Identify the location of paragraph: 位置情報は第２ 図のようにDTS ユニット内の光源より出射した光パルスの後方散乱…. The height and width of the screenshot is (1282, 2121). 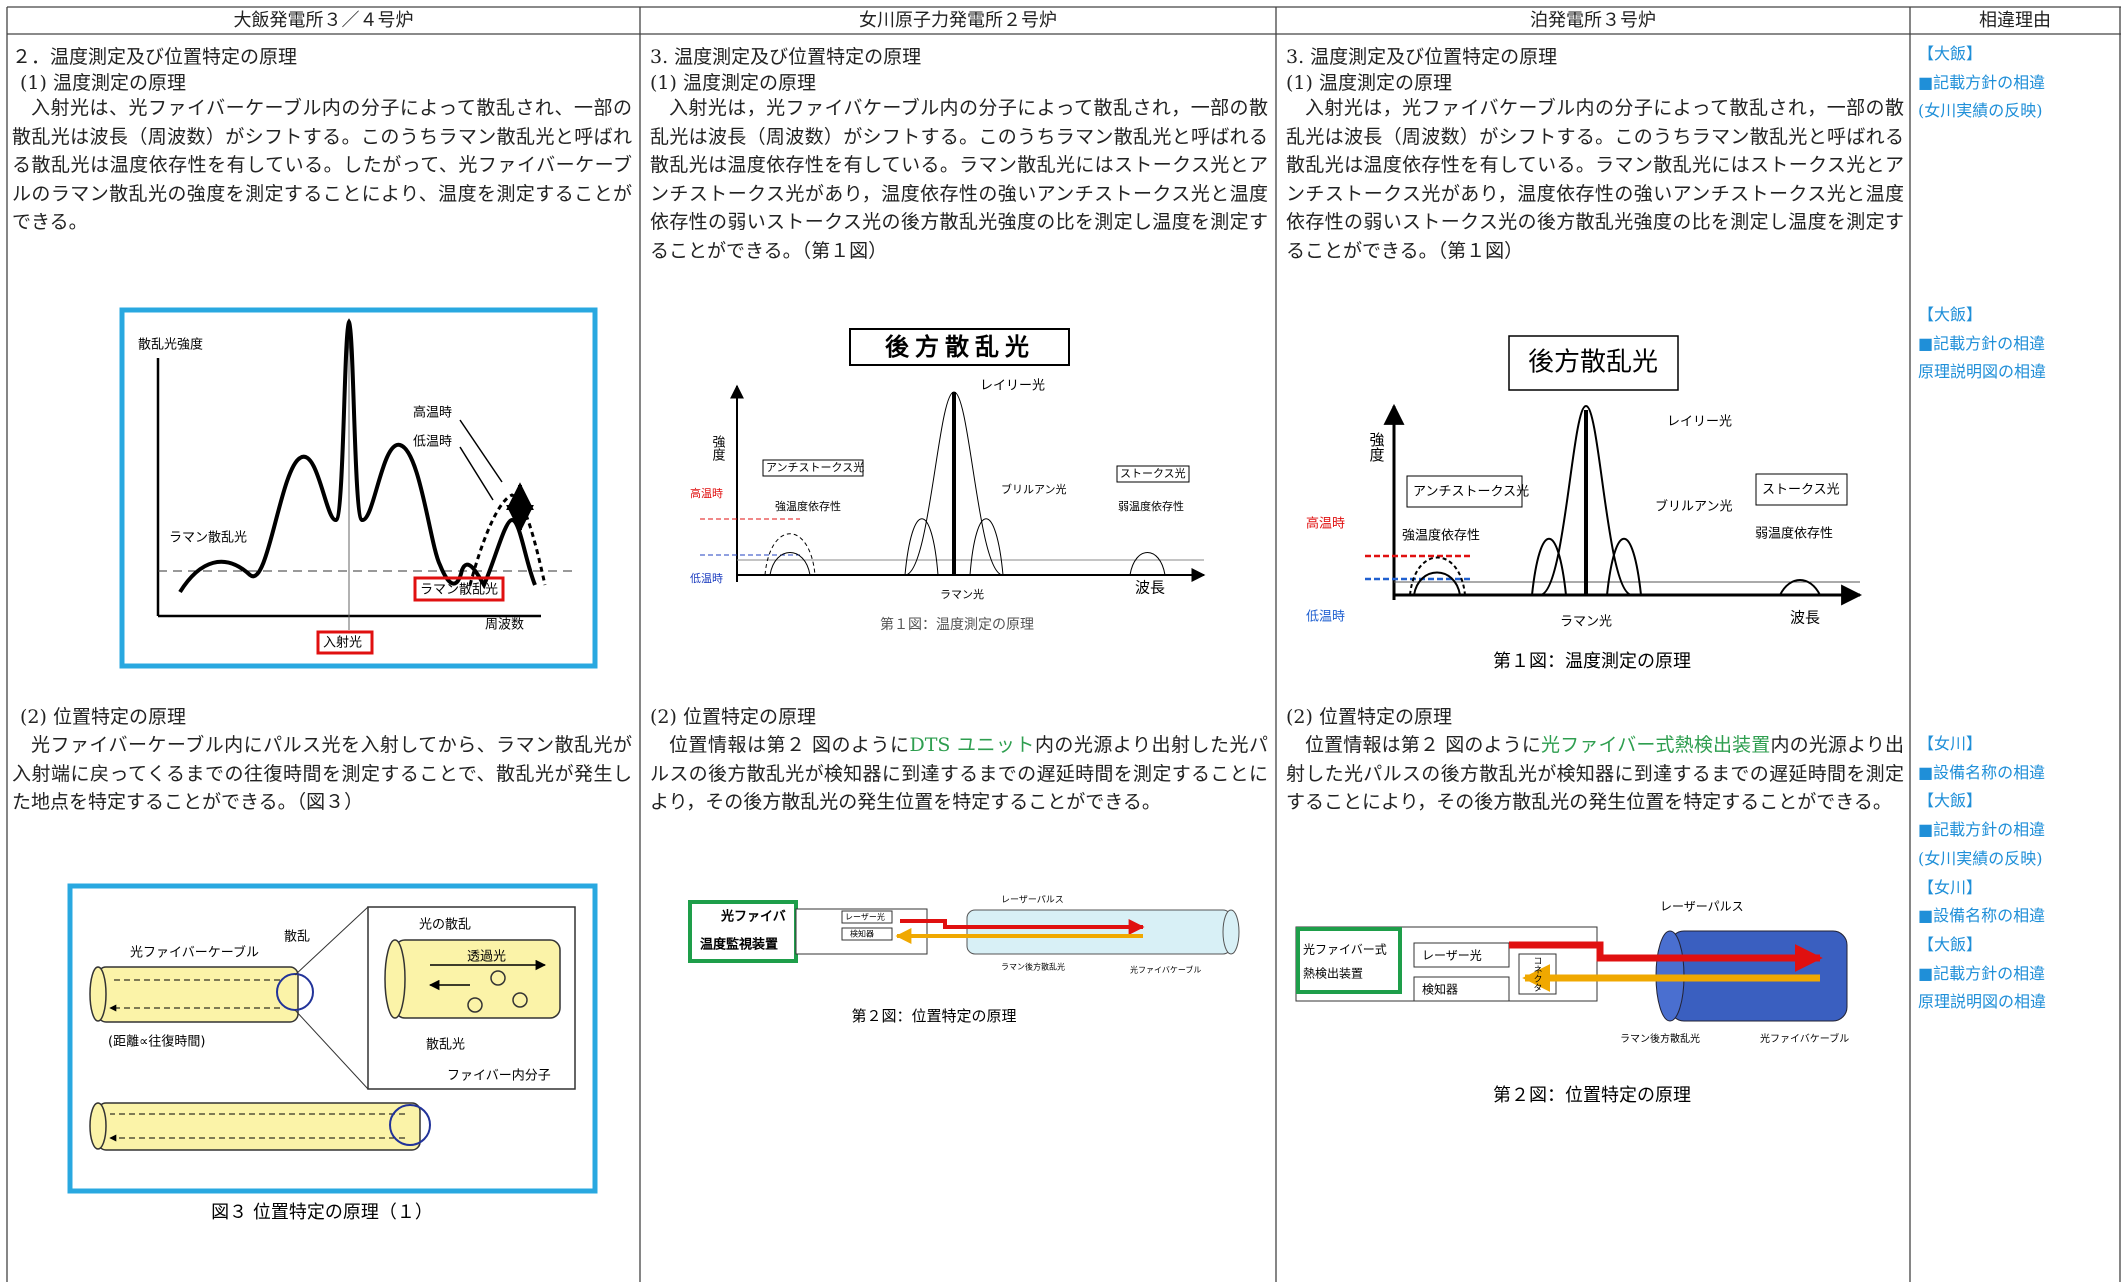
(959, 774).